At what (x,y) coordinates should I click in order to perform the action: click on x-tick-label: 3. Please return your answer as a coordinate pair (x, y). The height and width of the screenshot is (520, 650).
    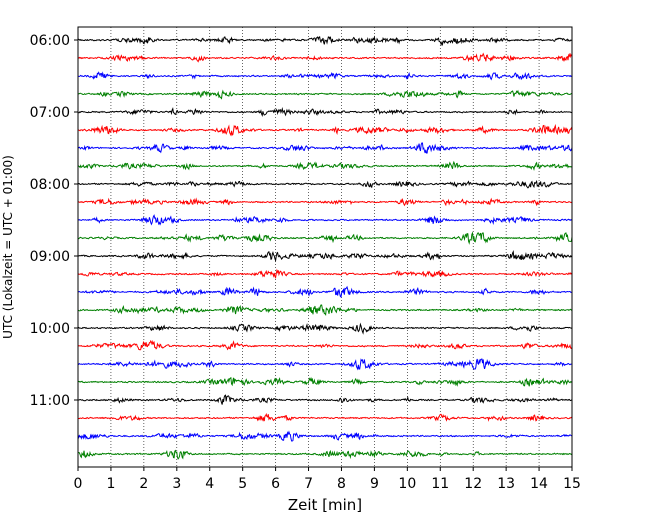
    Looking at the image, I should click on (176, 484).